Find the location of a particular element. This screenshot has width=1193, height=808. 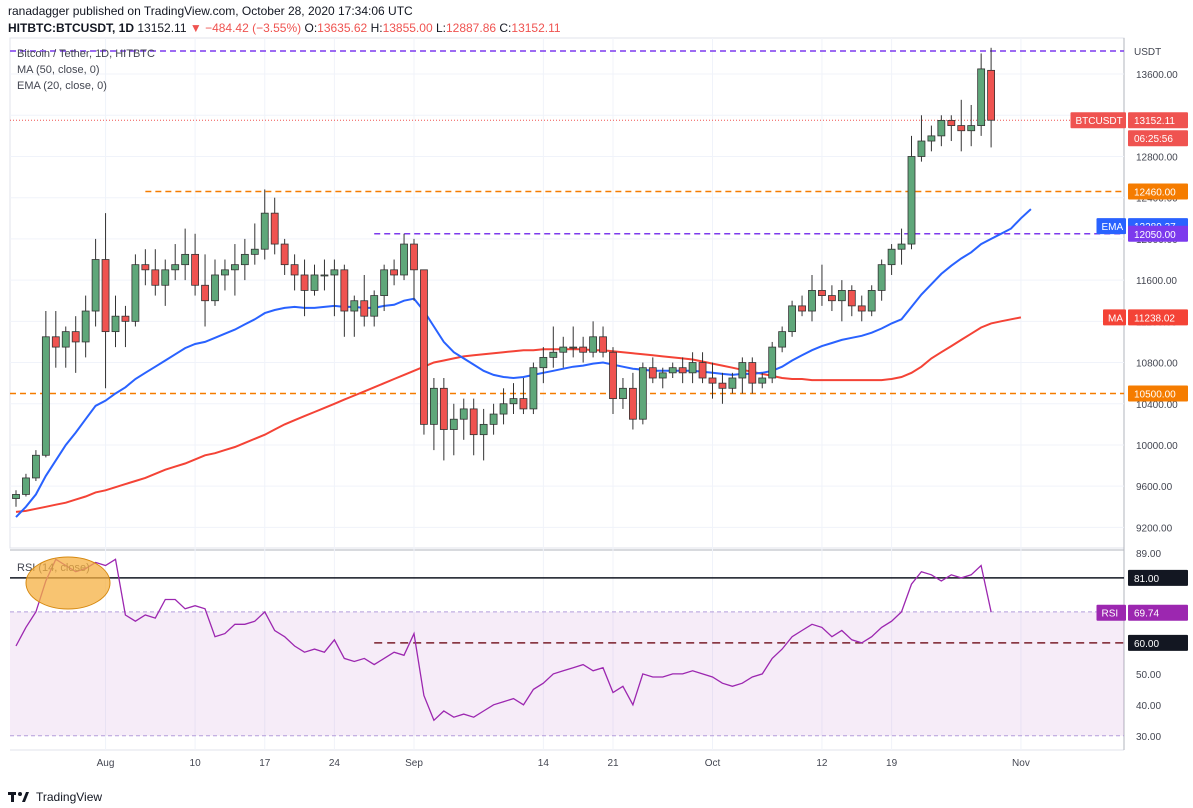

countdown-badge: 06:25:56 is located at coordinates (1158, 138).